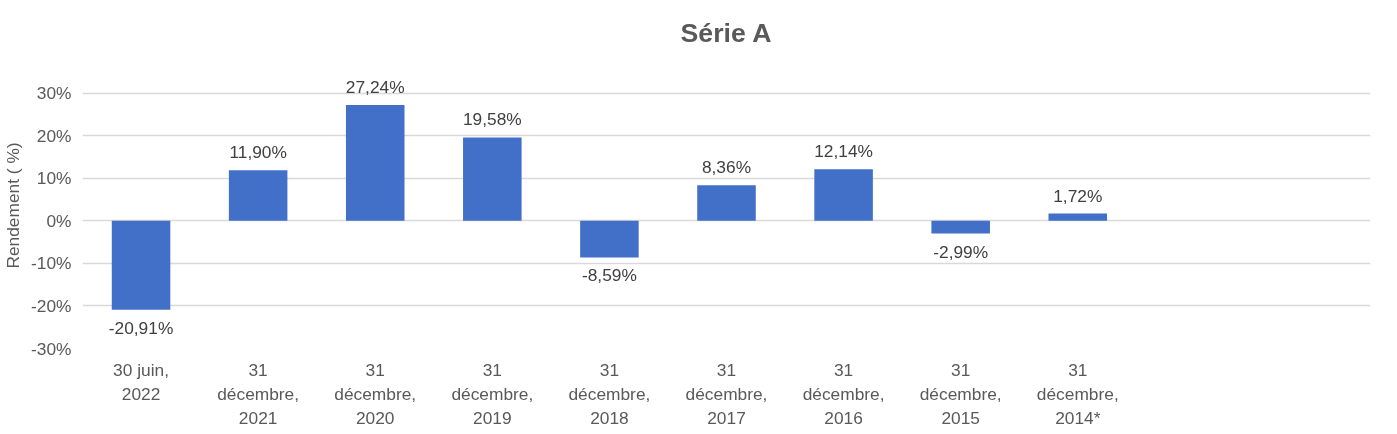 This screenshot has width=1397, height=434. I want to click on y-tick-label: 10%, so click(54, 178).